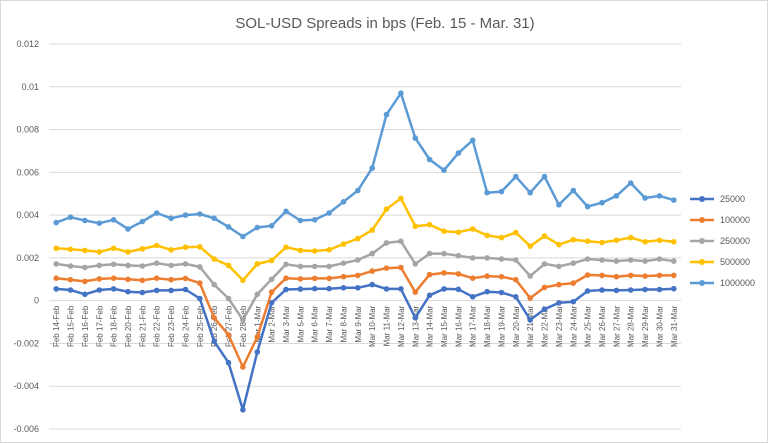 The height and width of the screenshot is (444, 768). What do you see at coordinates (674, 326) in the screenshot?
I see `x-tick-label: Mar 31-Mar` at bounding box center [674, 326].